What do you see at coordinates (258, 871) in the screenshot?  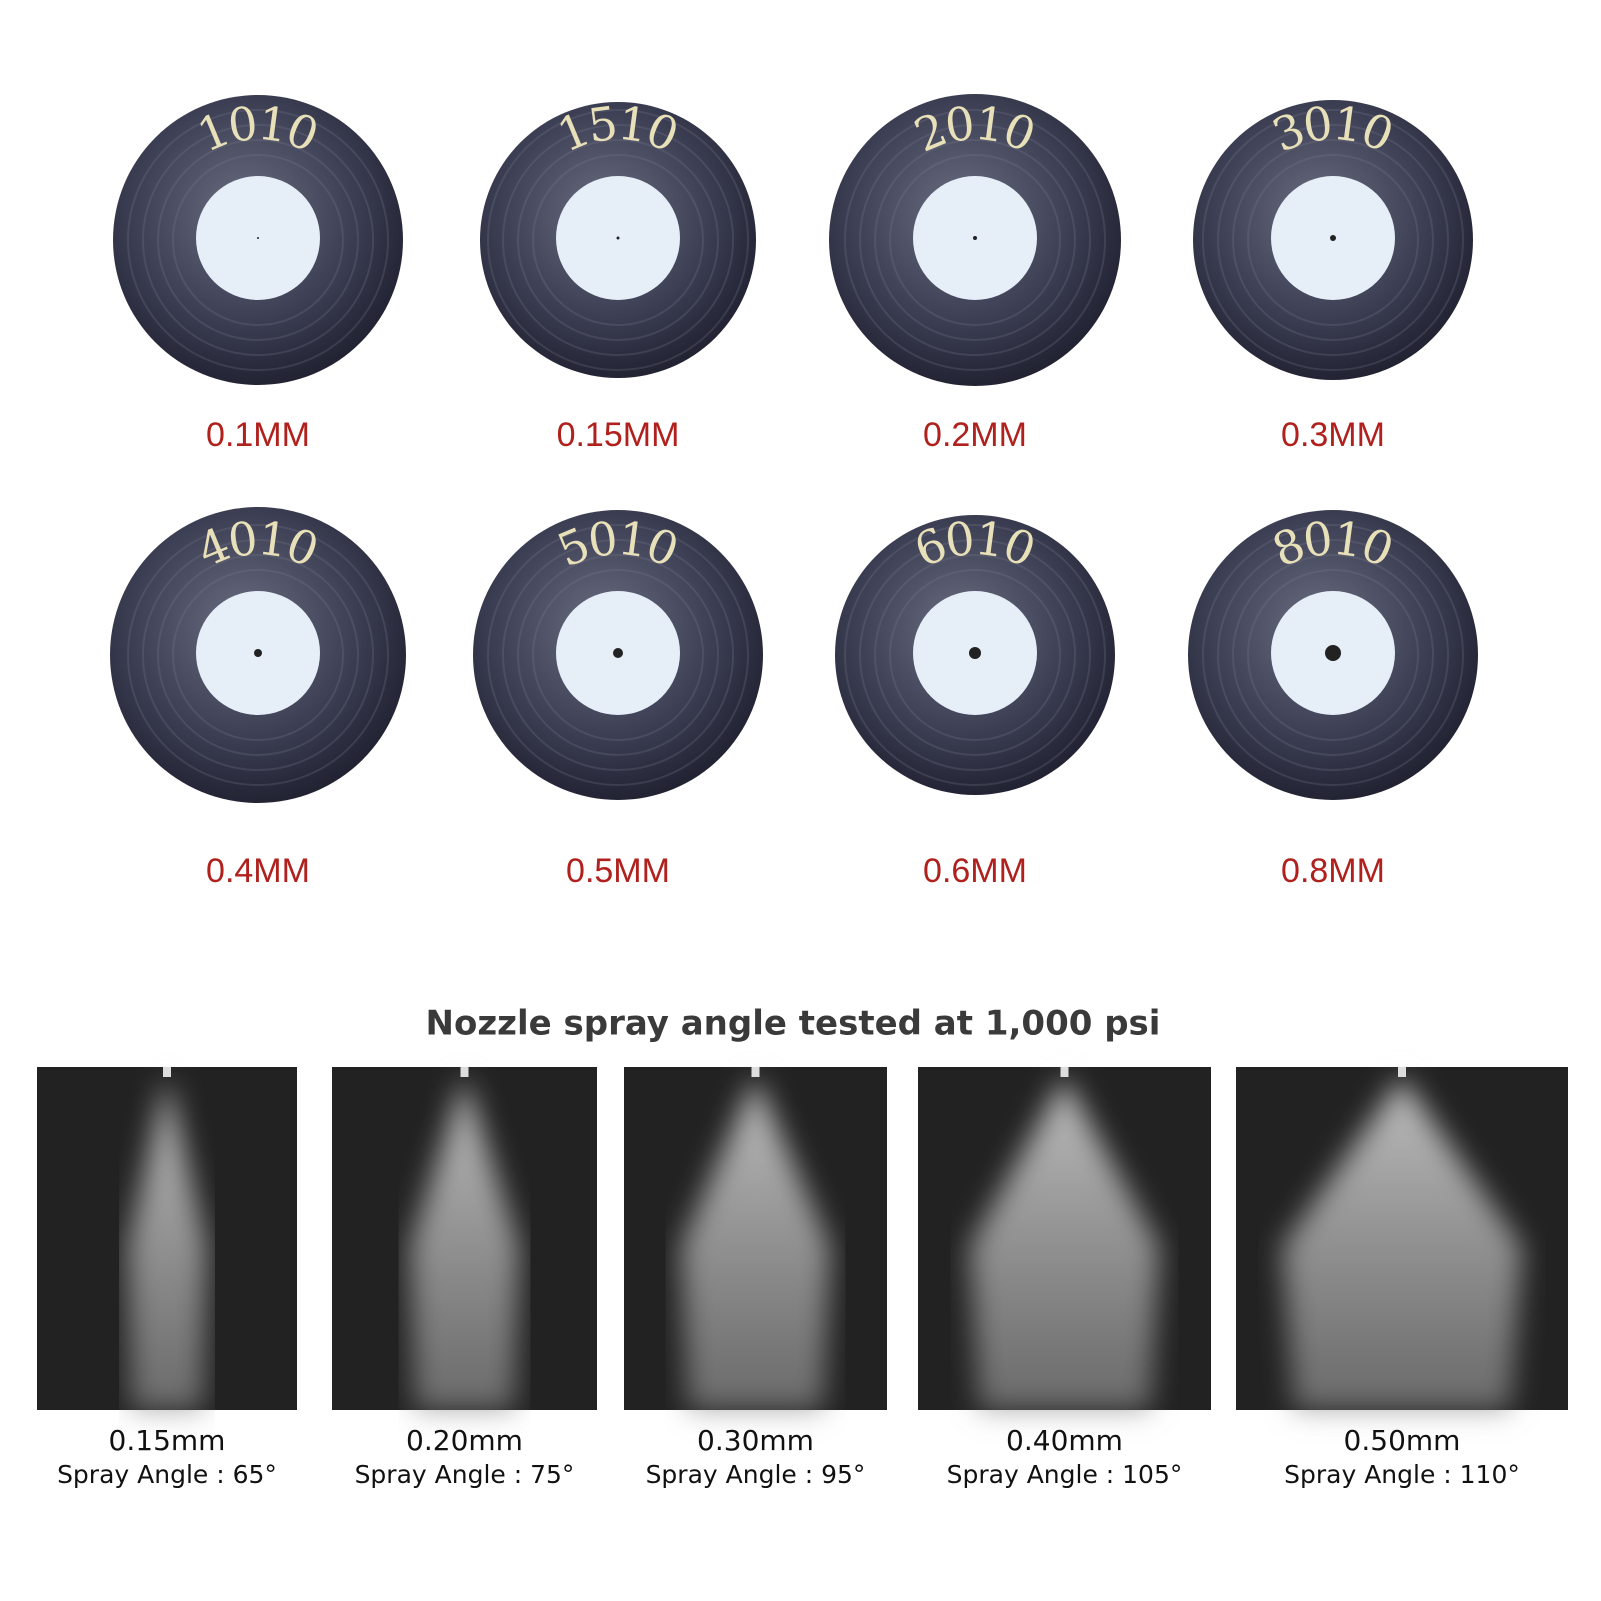 I see `nozzle-size: 0.4MM` at bounding box center [258, 871].